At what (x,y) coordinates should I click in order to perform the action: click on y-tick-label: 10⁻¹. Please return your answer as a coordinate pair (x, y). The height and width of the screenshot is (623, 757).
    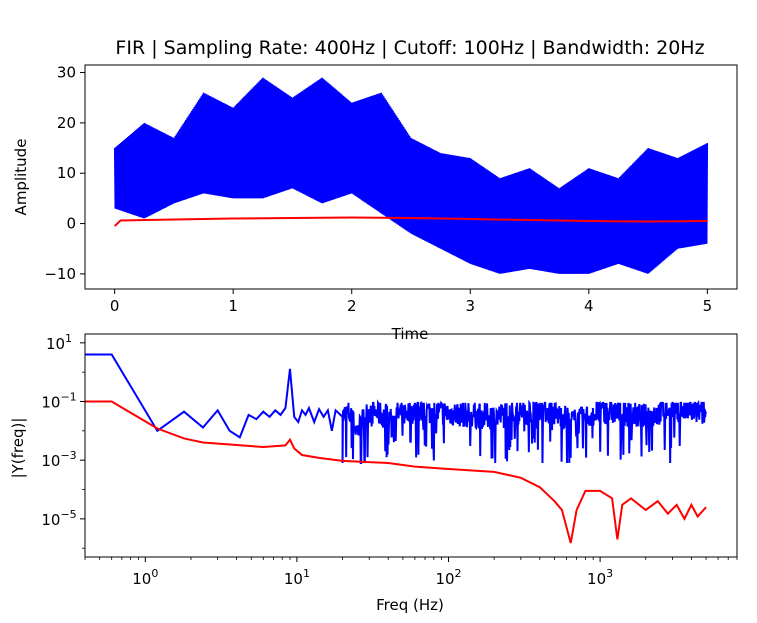
    Looking at the image, I should click on (58, 400).